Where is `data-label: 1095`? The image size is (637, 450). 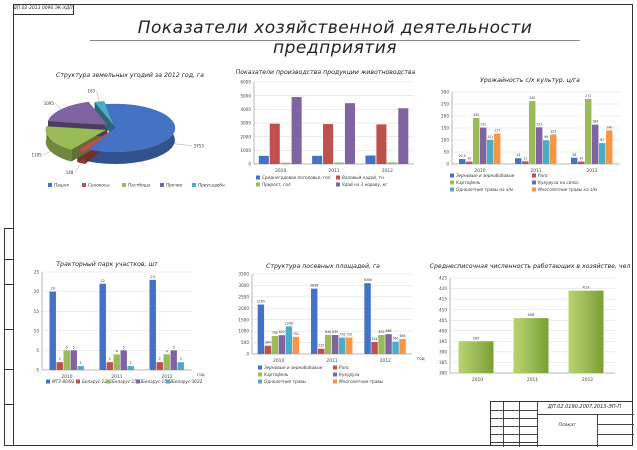 data-label: 1095 is located at coordinates (49, 103).